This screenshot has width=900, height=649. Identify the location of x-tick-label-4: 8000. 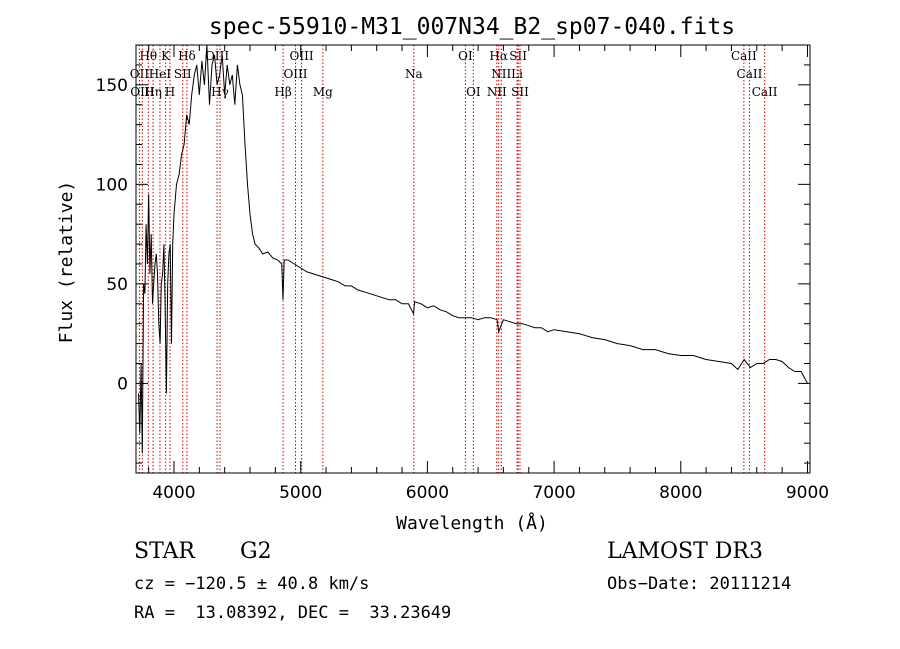
(680, 493).